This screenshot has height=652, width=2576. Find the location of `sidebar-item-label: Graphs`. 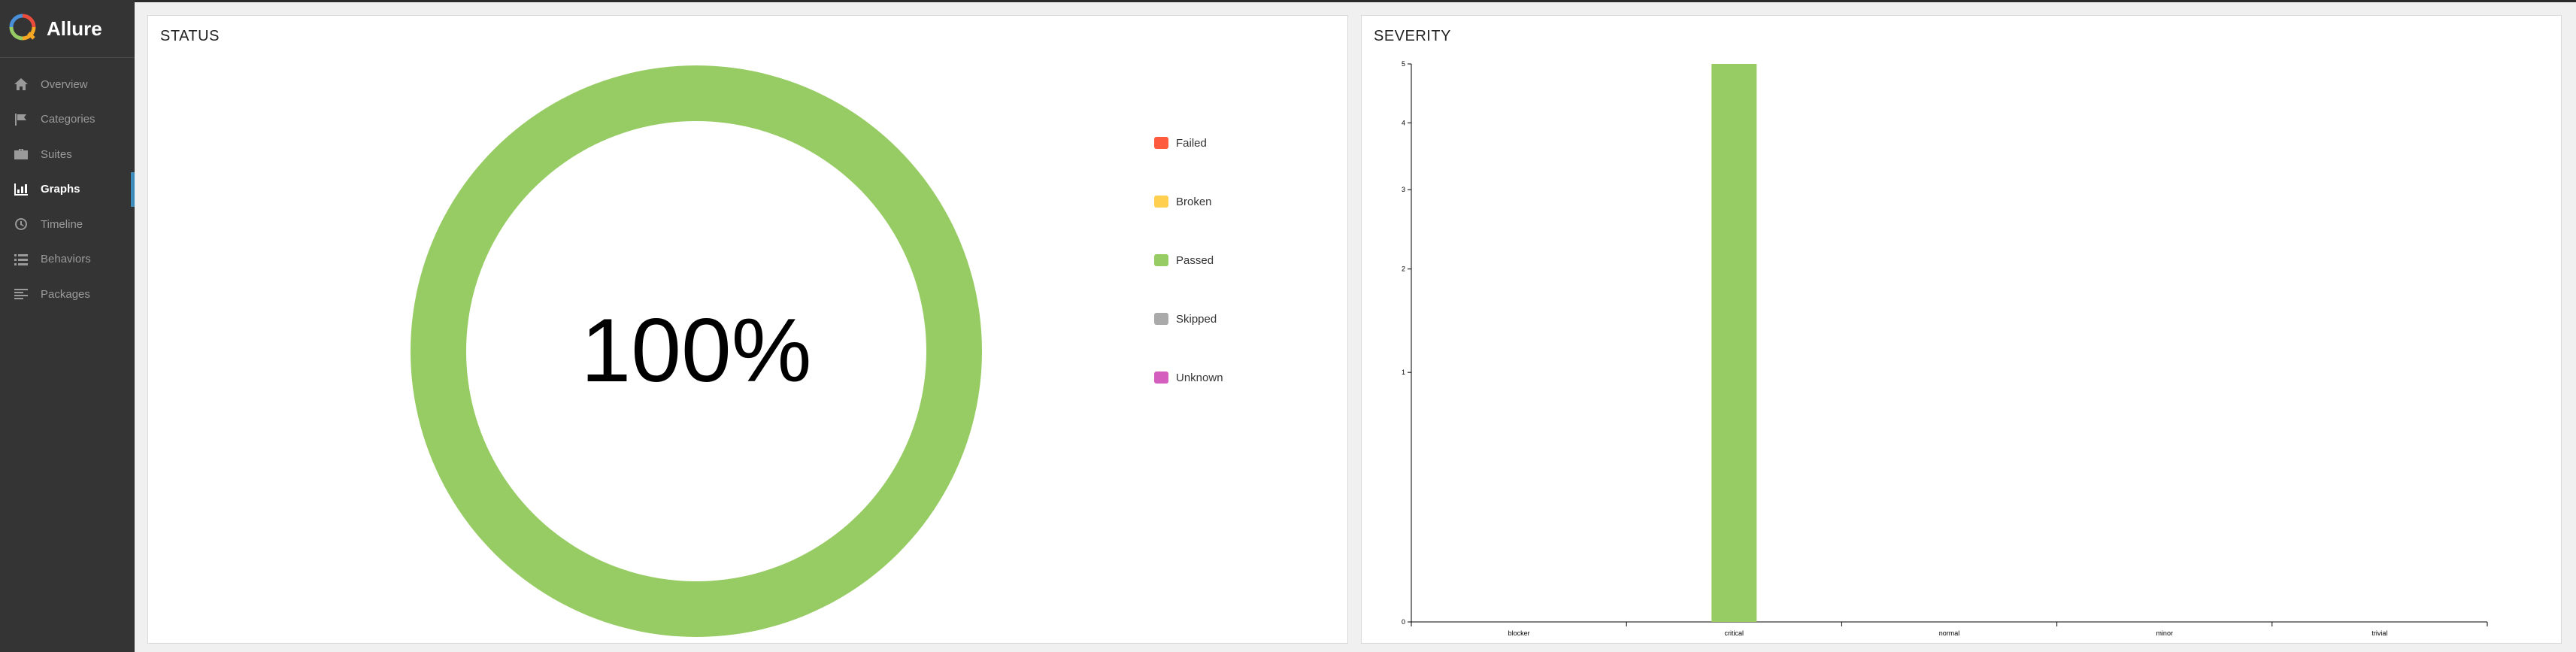

sidebar-item-label: Graphs is located at coordinates (60, 189).